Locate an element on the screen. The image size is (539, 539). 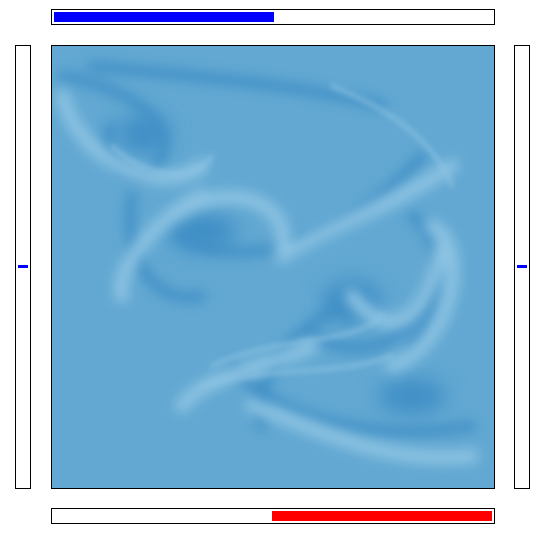
right-slider-marker is located at coordinates (522, 266).